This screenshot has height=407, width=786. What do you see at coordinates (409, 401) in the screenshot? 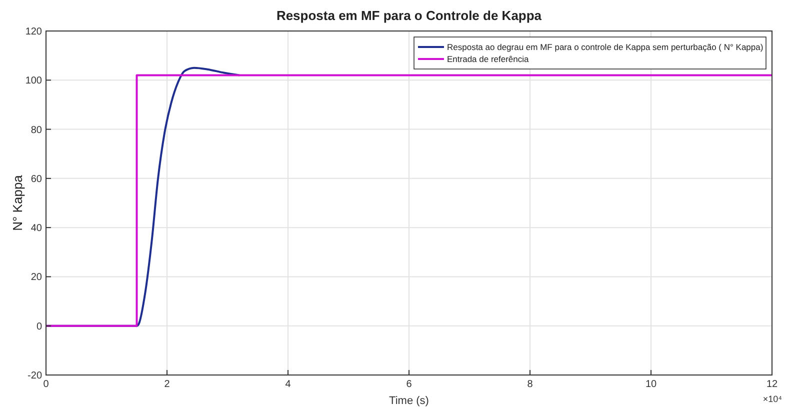
I see `x-axis-title: Time (s)` at bounding box center [409, 401].